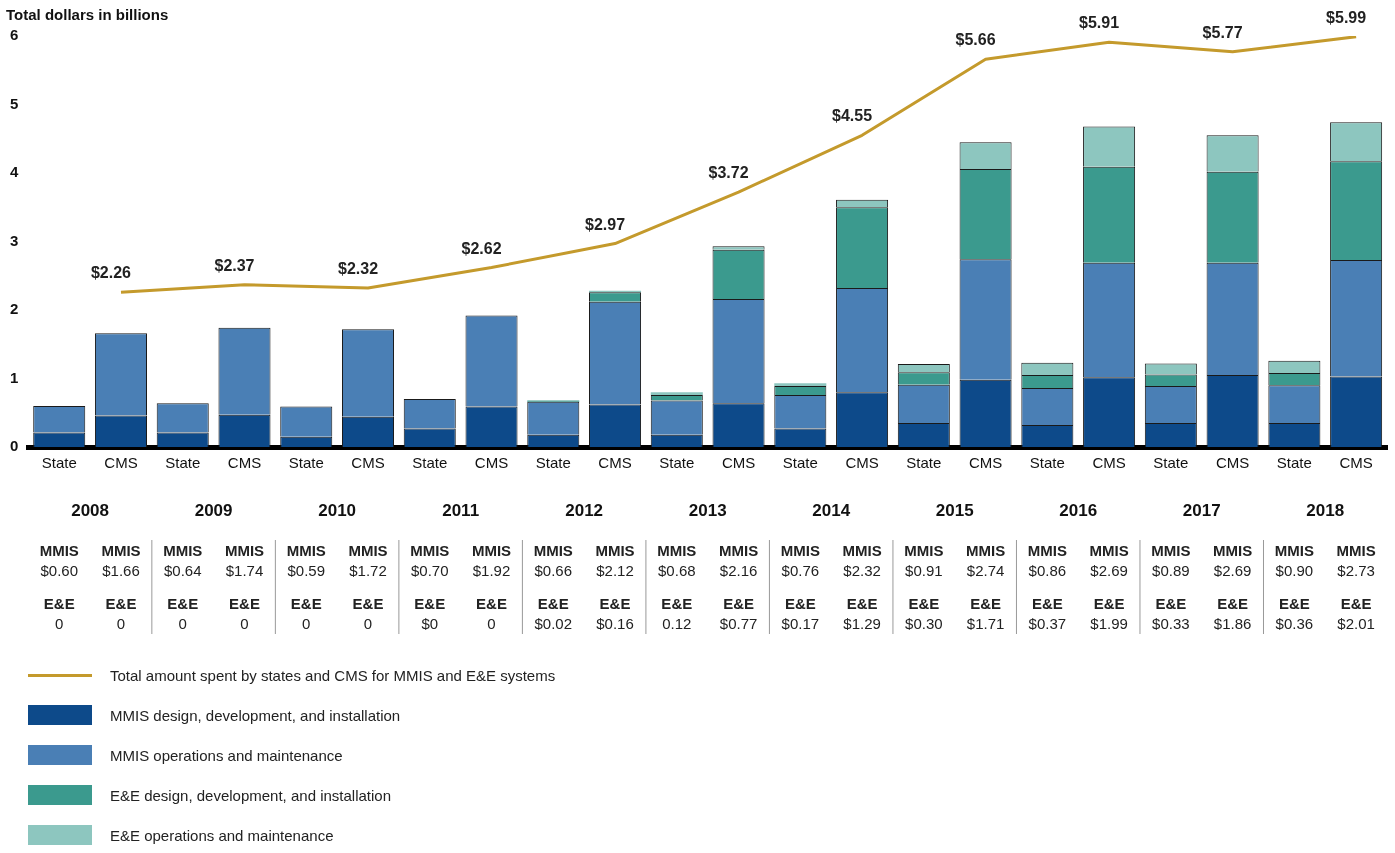 Image resolution: width=1395 pixels, height=853 pixels. What do you see at coordinates (182, 570) in the screenshot?
I see `text: $0.64` at bounding box center [182, 570].